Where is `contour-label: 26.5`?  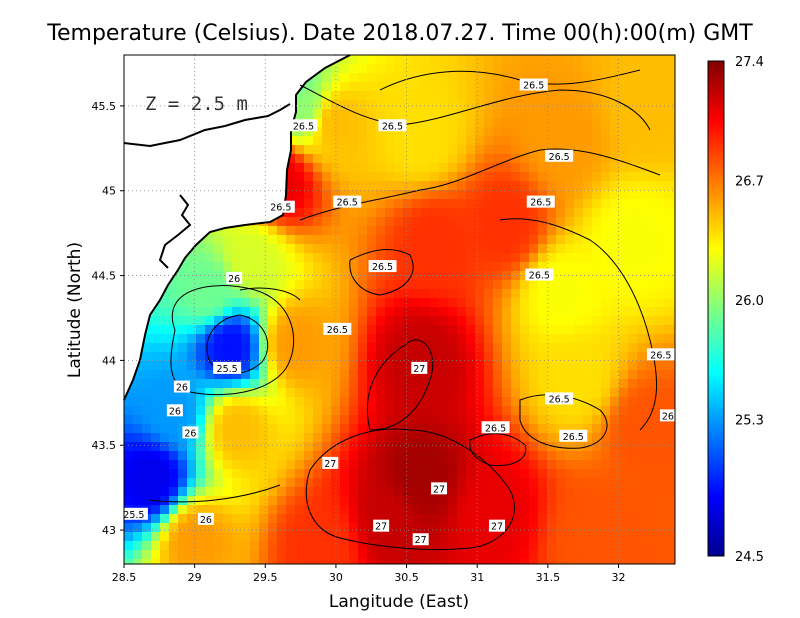
contour-label: 26.5 is located at coordinates (382, 266).